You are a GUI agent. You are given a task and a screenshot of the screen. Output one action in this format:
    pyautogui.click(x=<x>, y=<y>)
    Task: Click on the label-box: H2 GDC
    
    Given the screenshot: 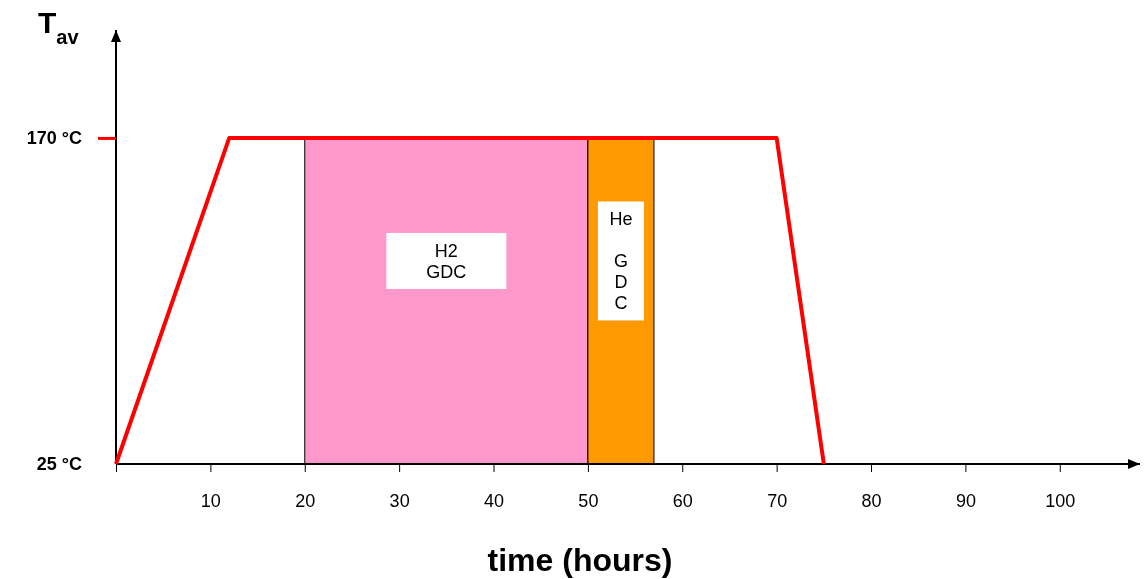 What is the action you would take?
    pyautogui.click(x=446, y=260)
    